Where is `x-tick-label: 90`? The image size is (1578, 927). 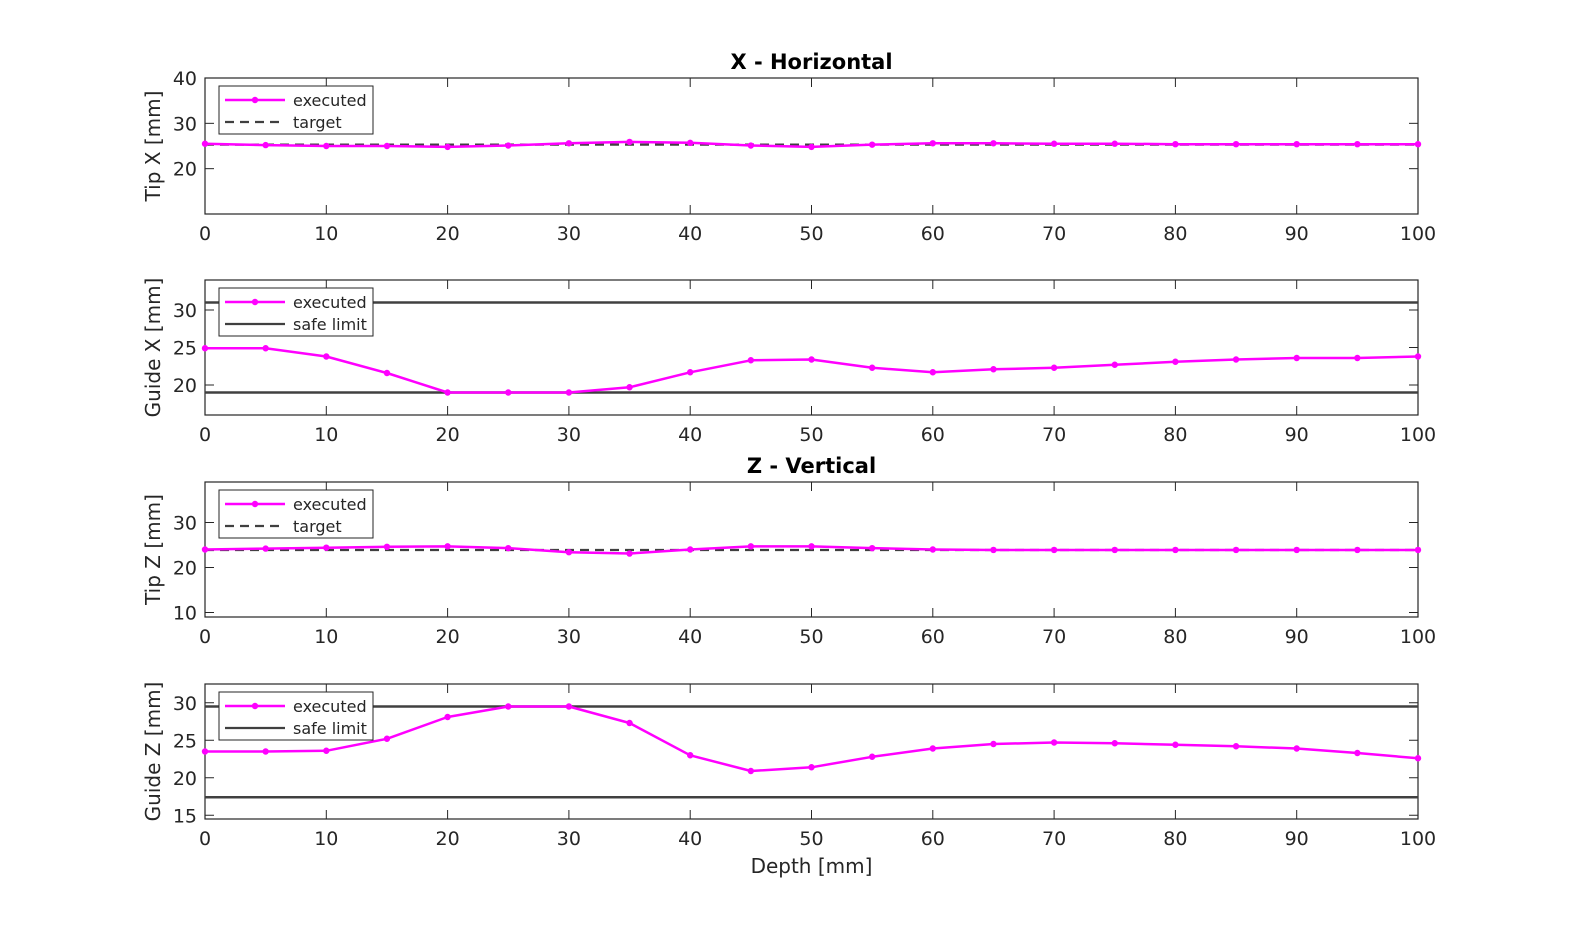
x-tick-label: 90 is located at coordinates (1297, 234).